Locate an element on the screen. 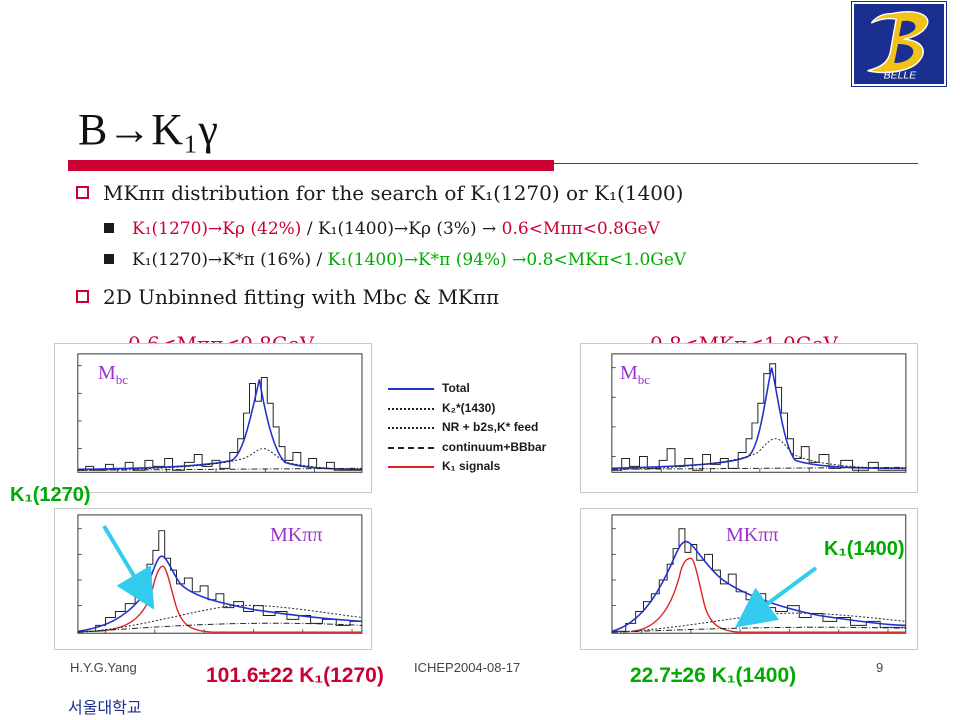 This screenshot has height=720, width=960. legend-line-nr is located at coordinates (411, 428).